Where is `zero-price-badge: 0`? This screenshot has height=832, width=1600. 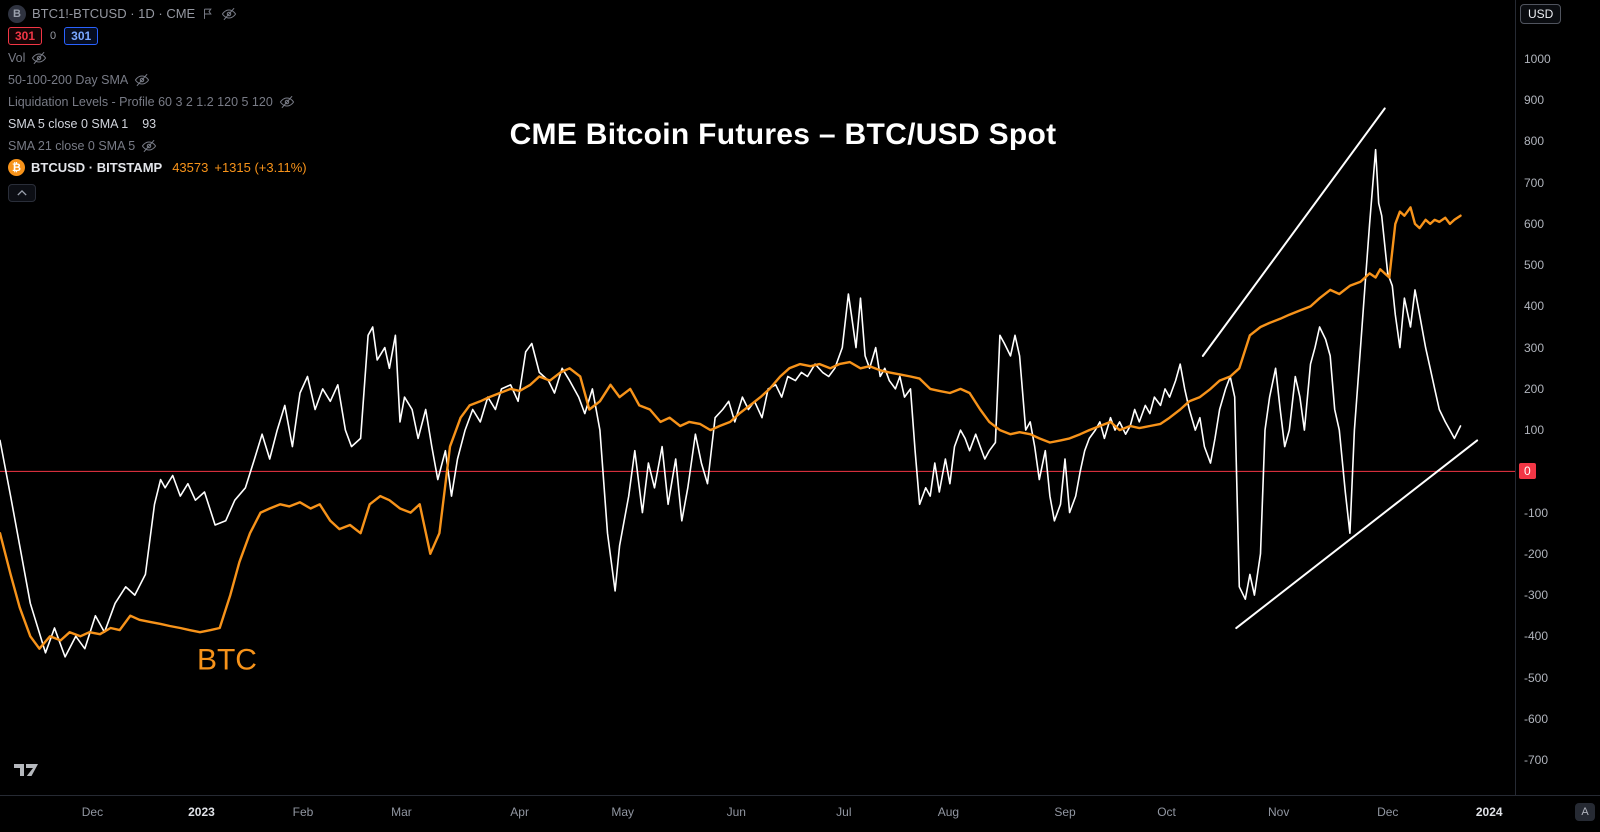
zero-price-badge: 0 is located at coordinates (1527, 471).